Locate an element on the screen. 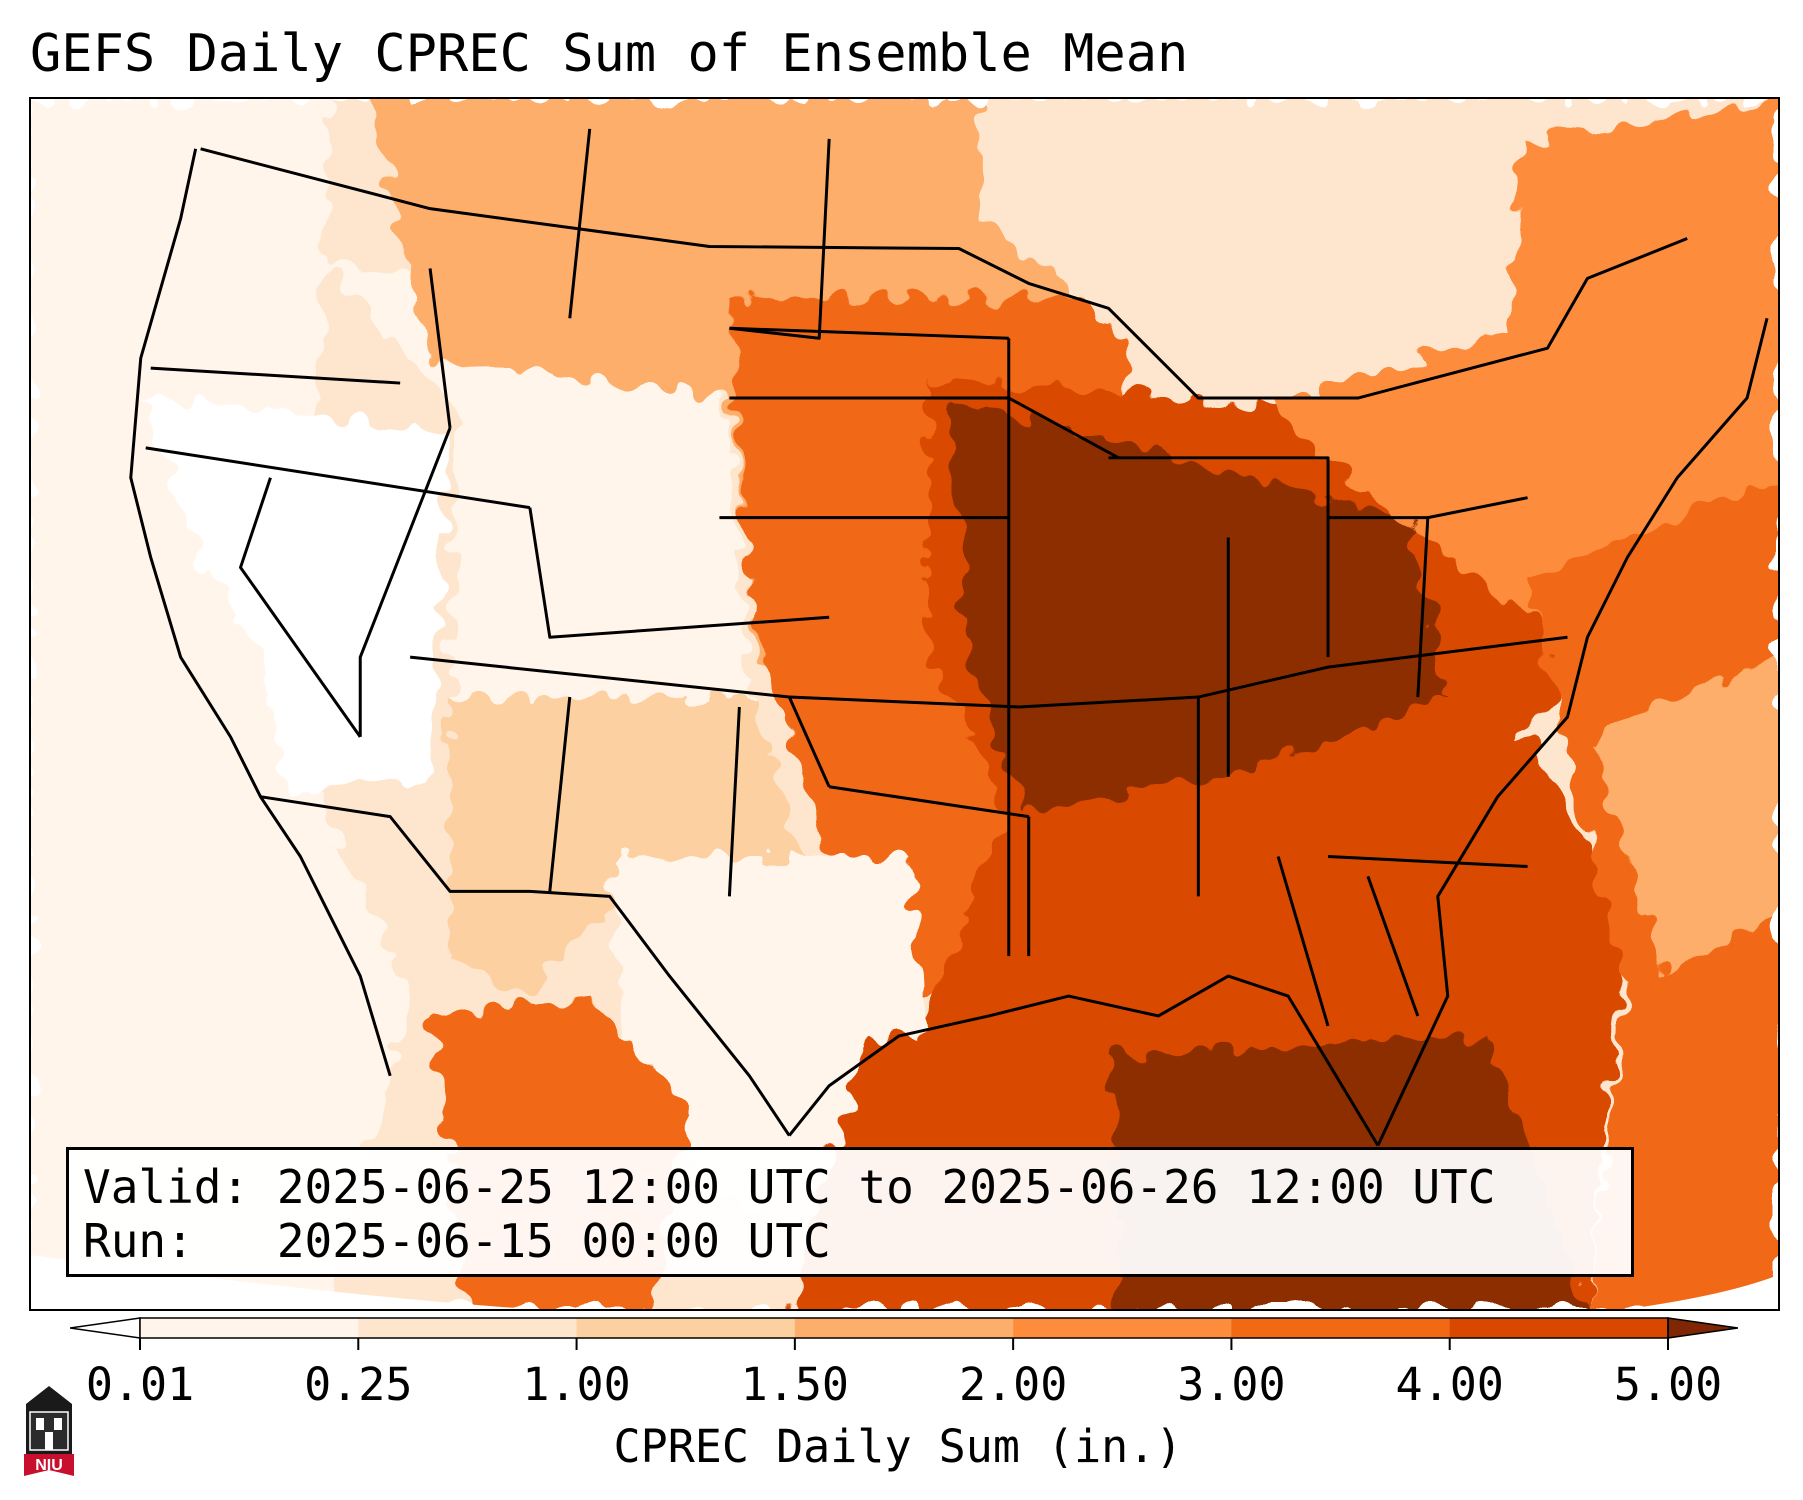 Image resolution: width=1803 pixels, height=1500 pixels. projection-edge-right is located at coordinates (1702, 1292).